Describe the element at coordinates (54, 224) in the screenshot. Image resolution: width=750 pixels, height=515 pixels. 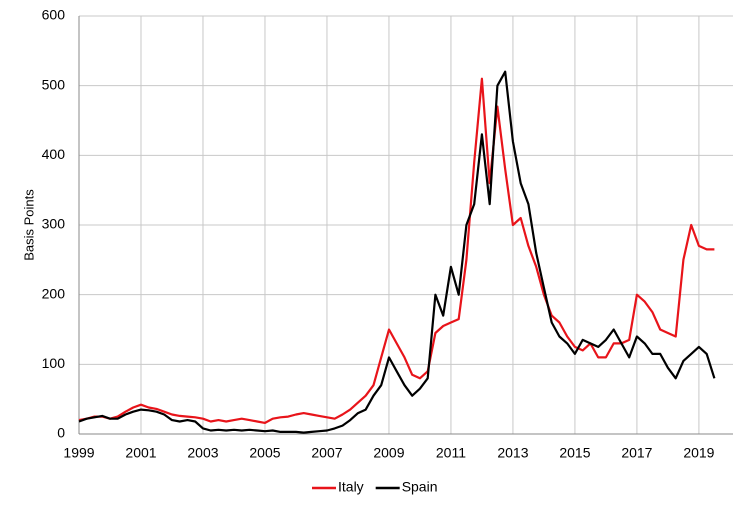
I see `y-tick-label: 300` at that location.